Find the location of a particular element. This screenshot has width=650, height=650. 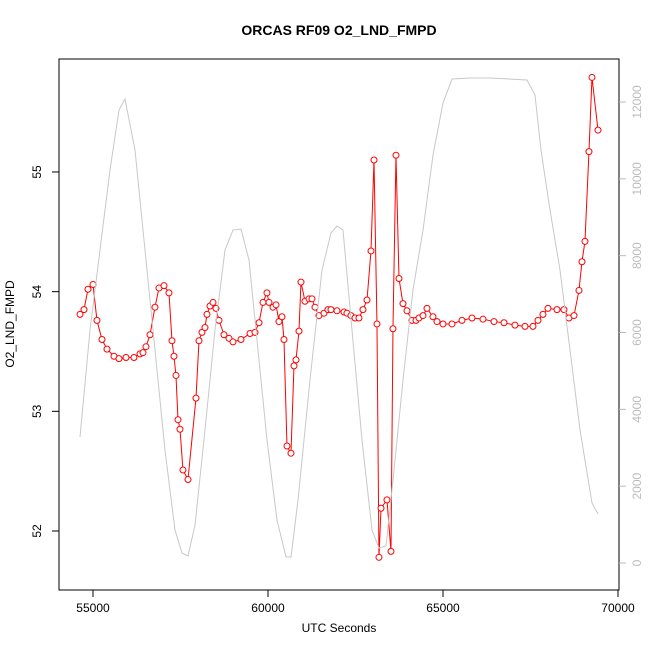

y-axis-label: O2_LND_FMPD is located at coordinates (10, 324).